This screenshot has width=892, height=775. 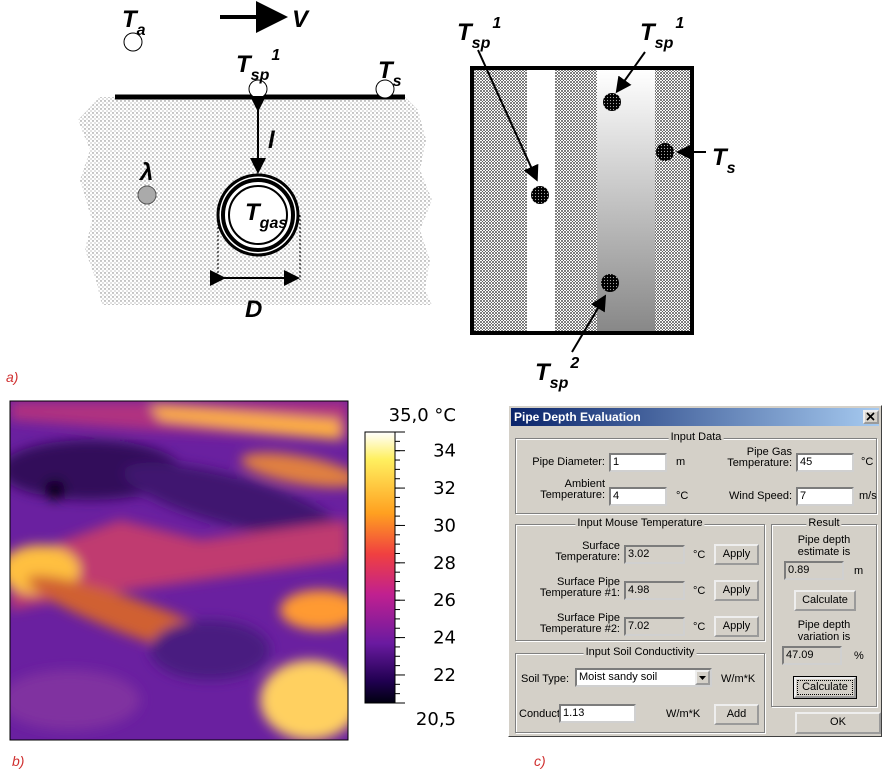 I want to click on field-label: Ambient Temperature:, so click(x=572, y=489).